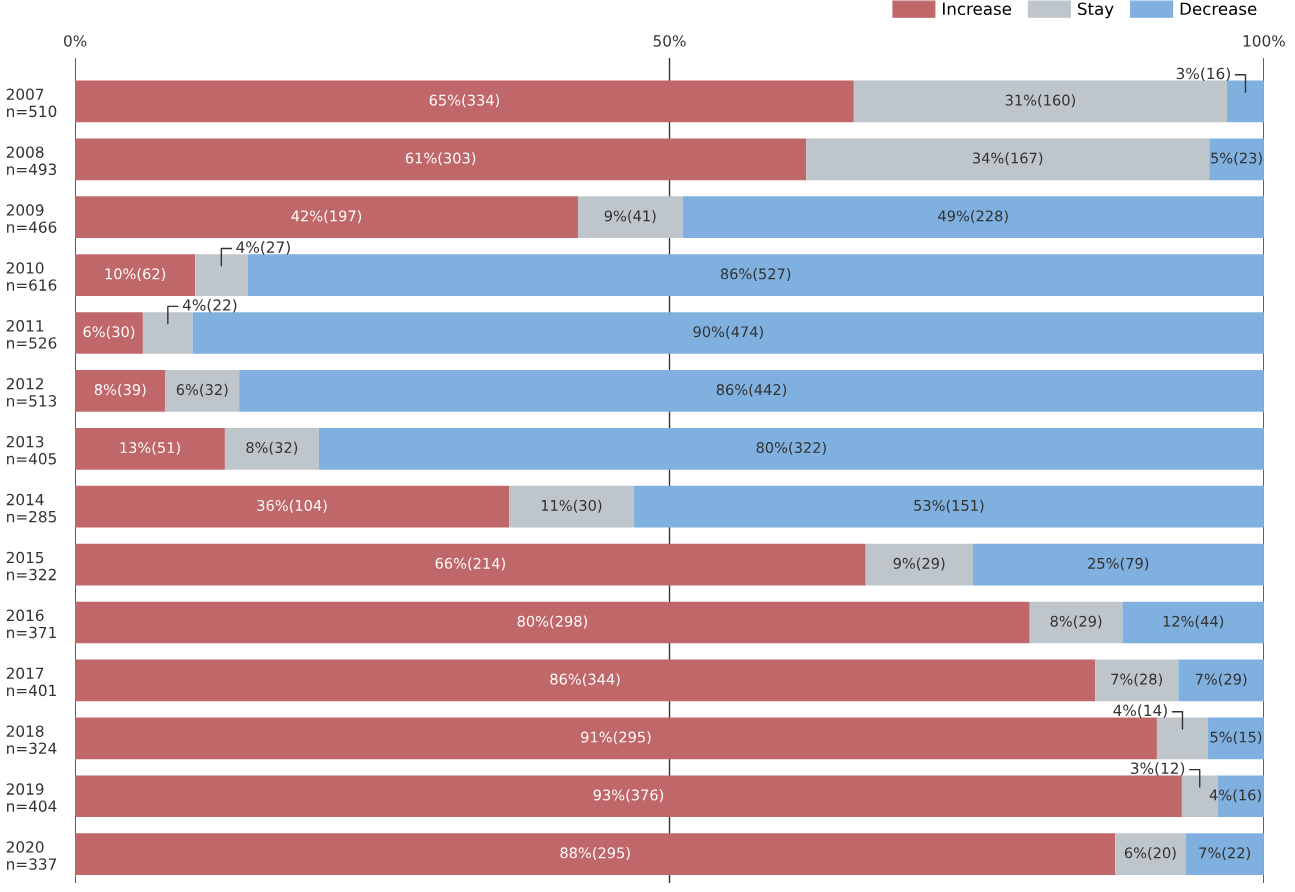 The width and height of the screenshot is (1295, 892). Describe the element at coordinates (669, 41) in the screenshot. I see `x-tick-label: 50%` at that location.